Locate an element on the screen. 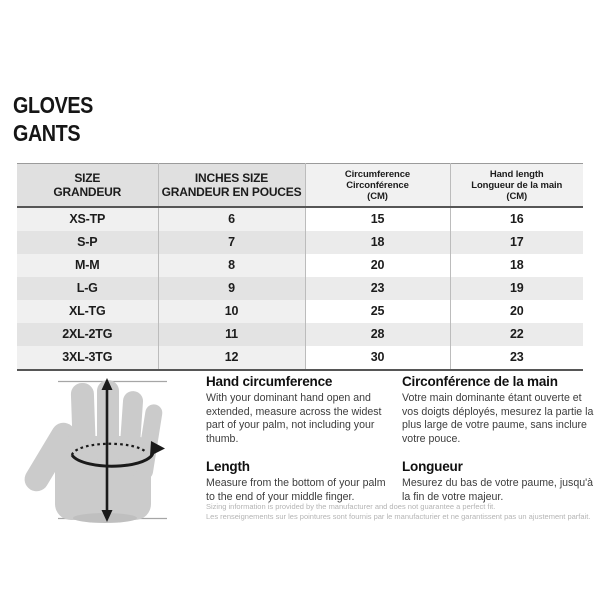 The width and height of the screenshot is (600, 600). circumference-band is located at coordinates (117, 454).